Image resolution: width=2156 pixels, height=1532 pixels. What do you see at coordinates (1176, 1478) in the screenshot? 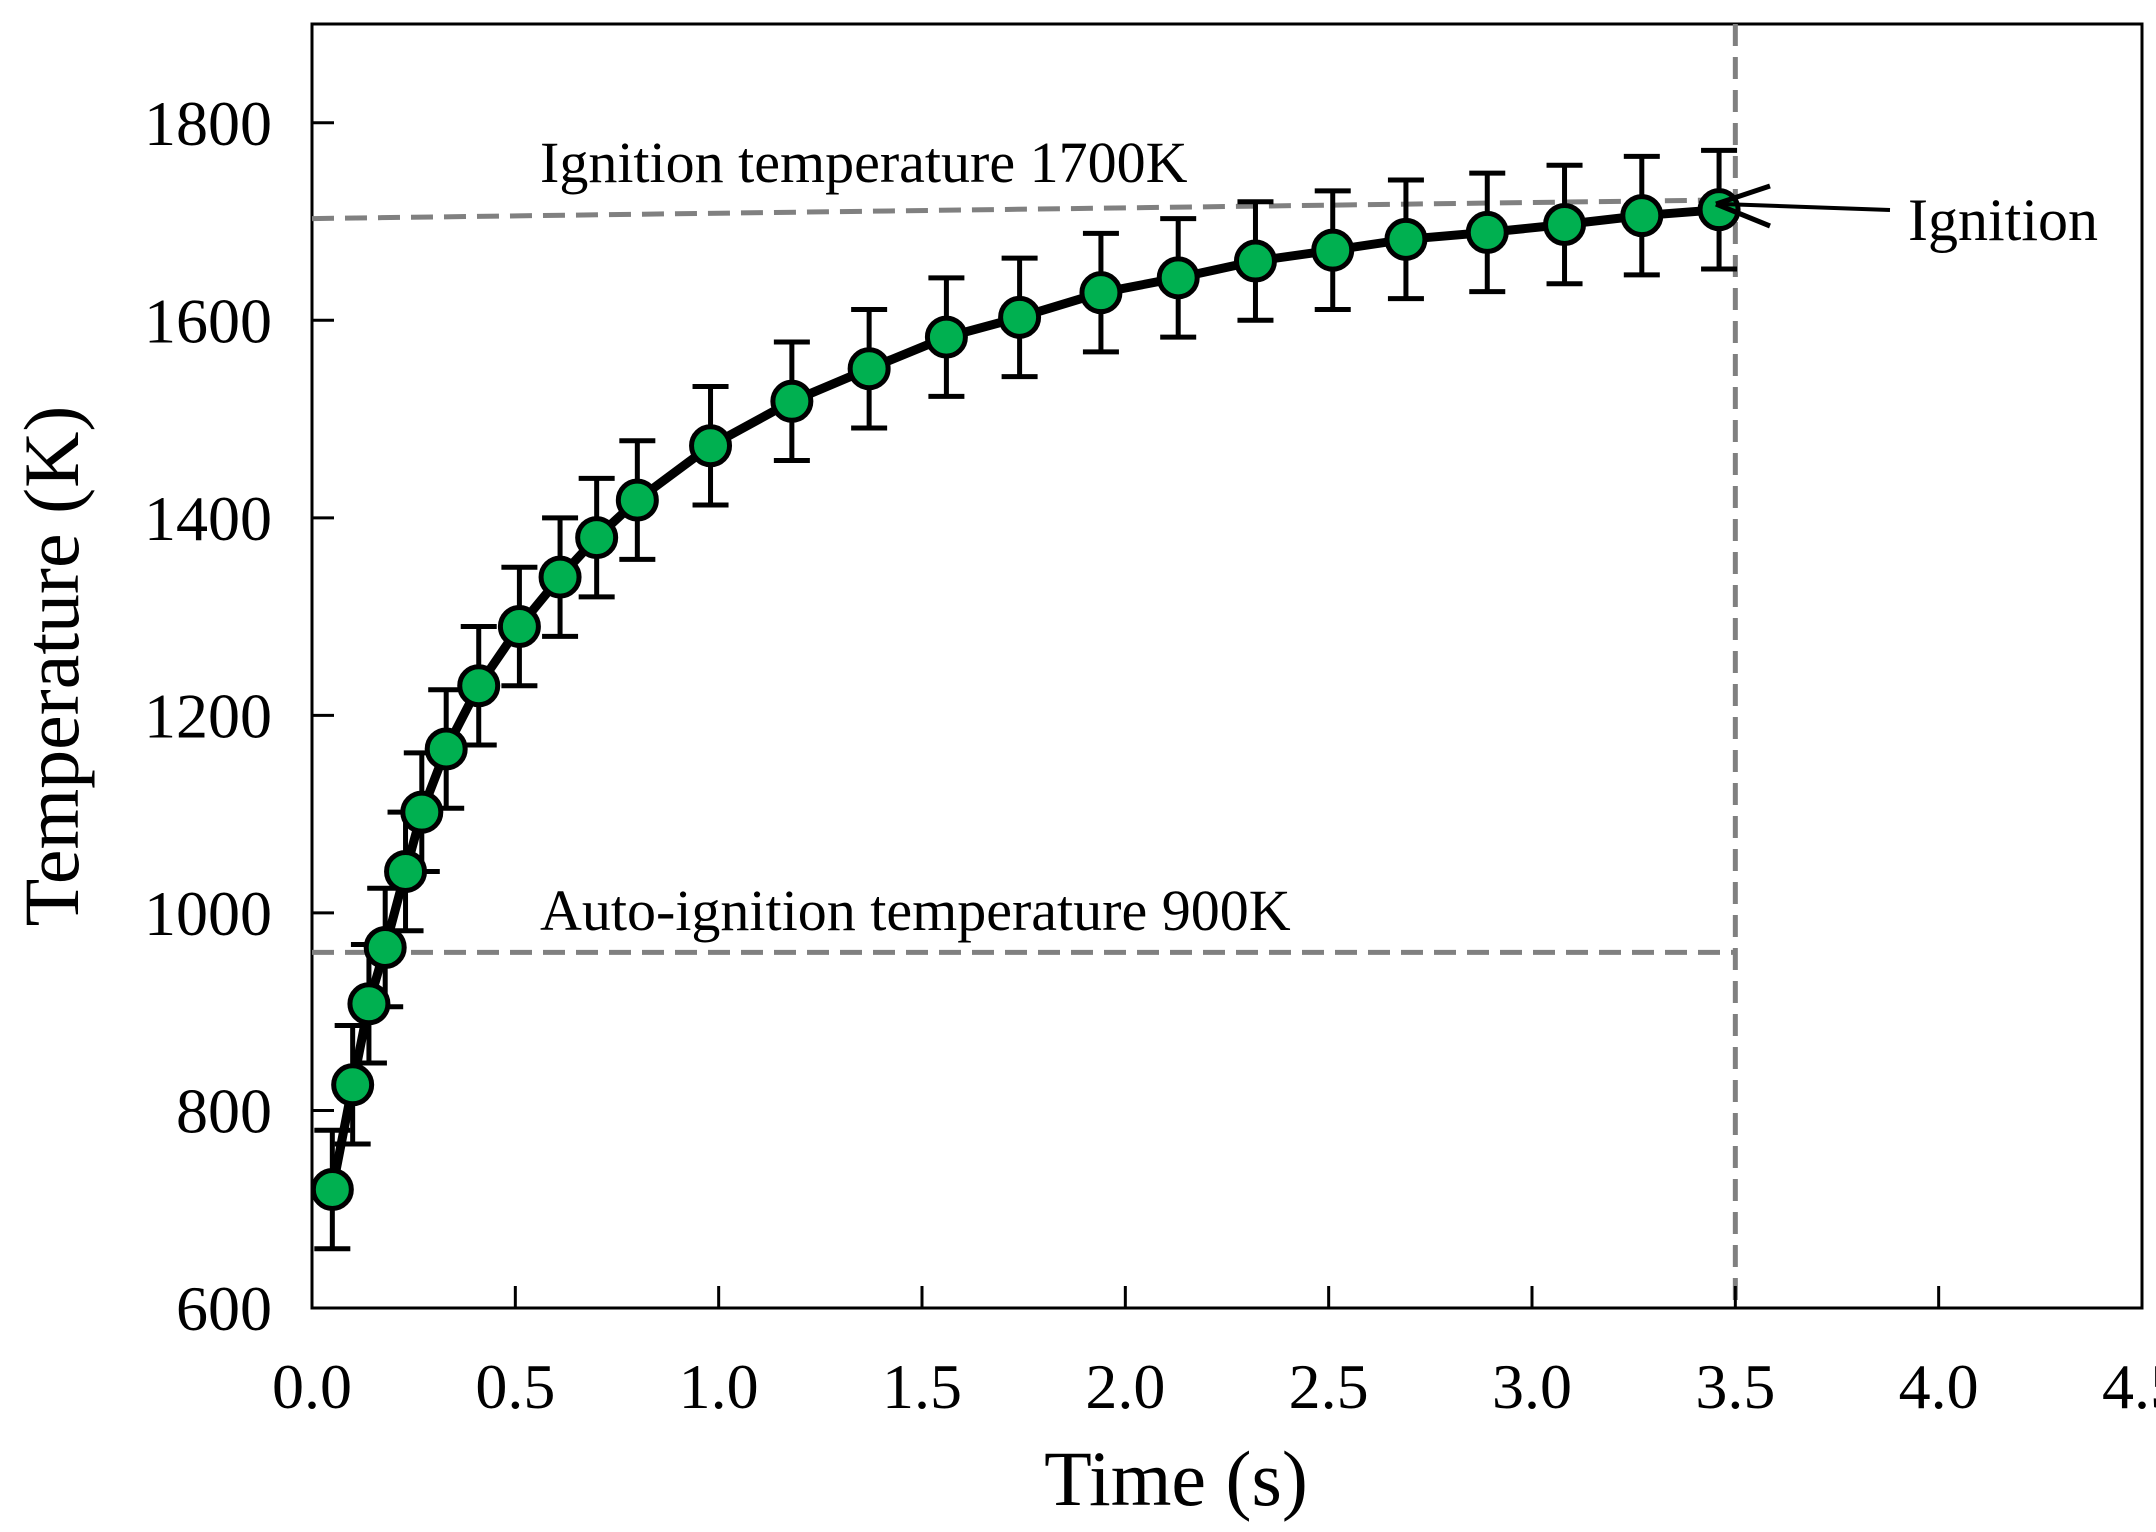
I see `x-axis-title: Time (s)` at bounding box center [1176, 1478].